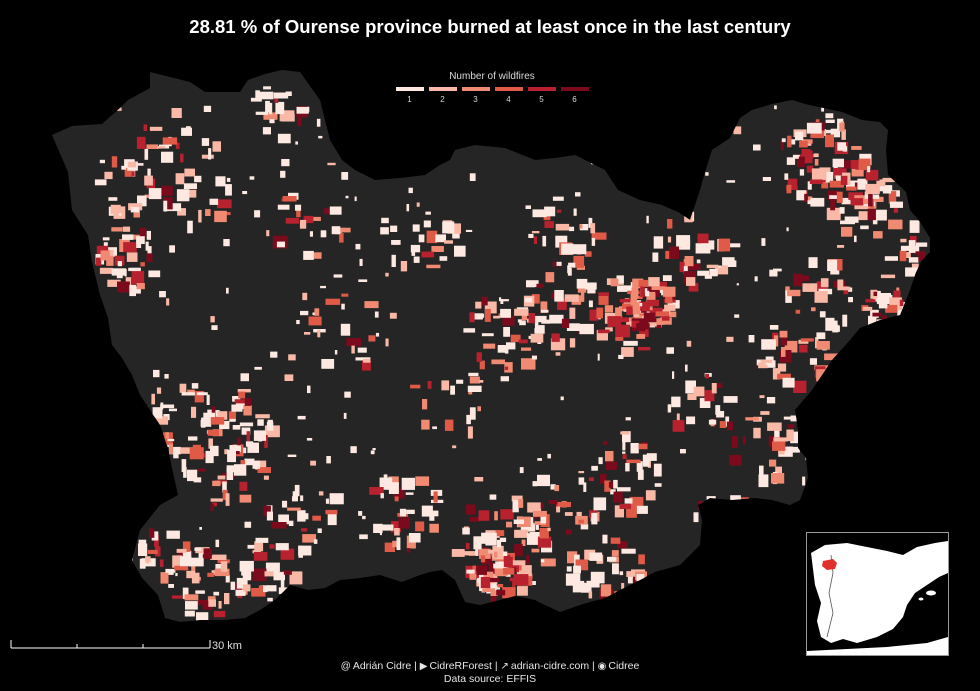 The width and height of the screenshot is (980, 691). Describe the element at coordinates (550, 666) in the screenshot. I see `credit-website: adrian-cidre.com` at that location.